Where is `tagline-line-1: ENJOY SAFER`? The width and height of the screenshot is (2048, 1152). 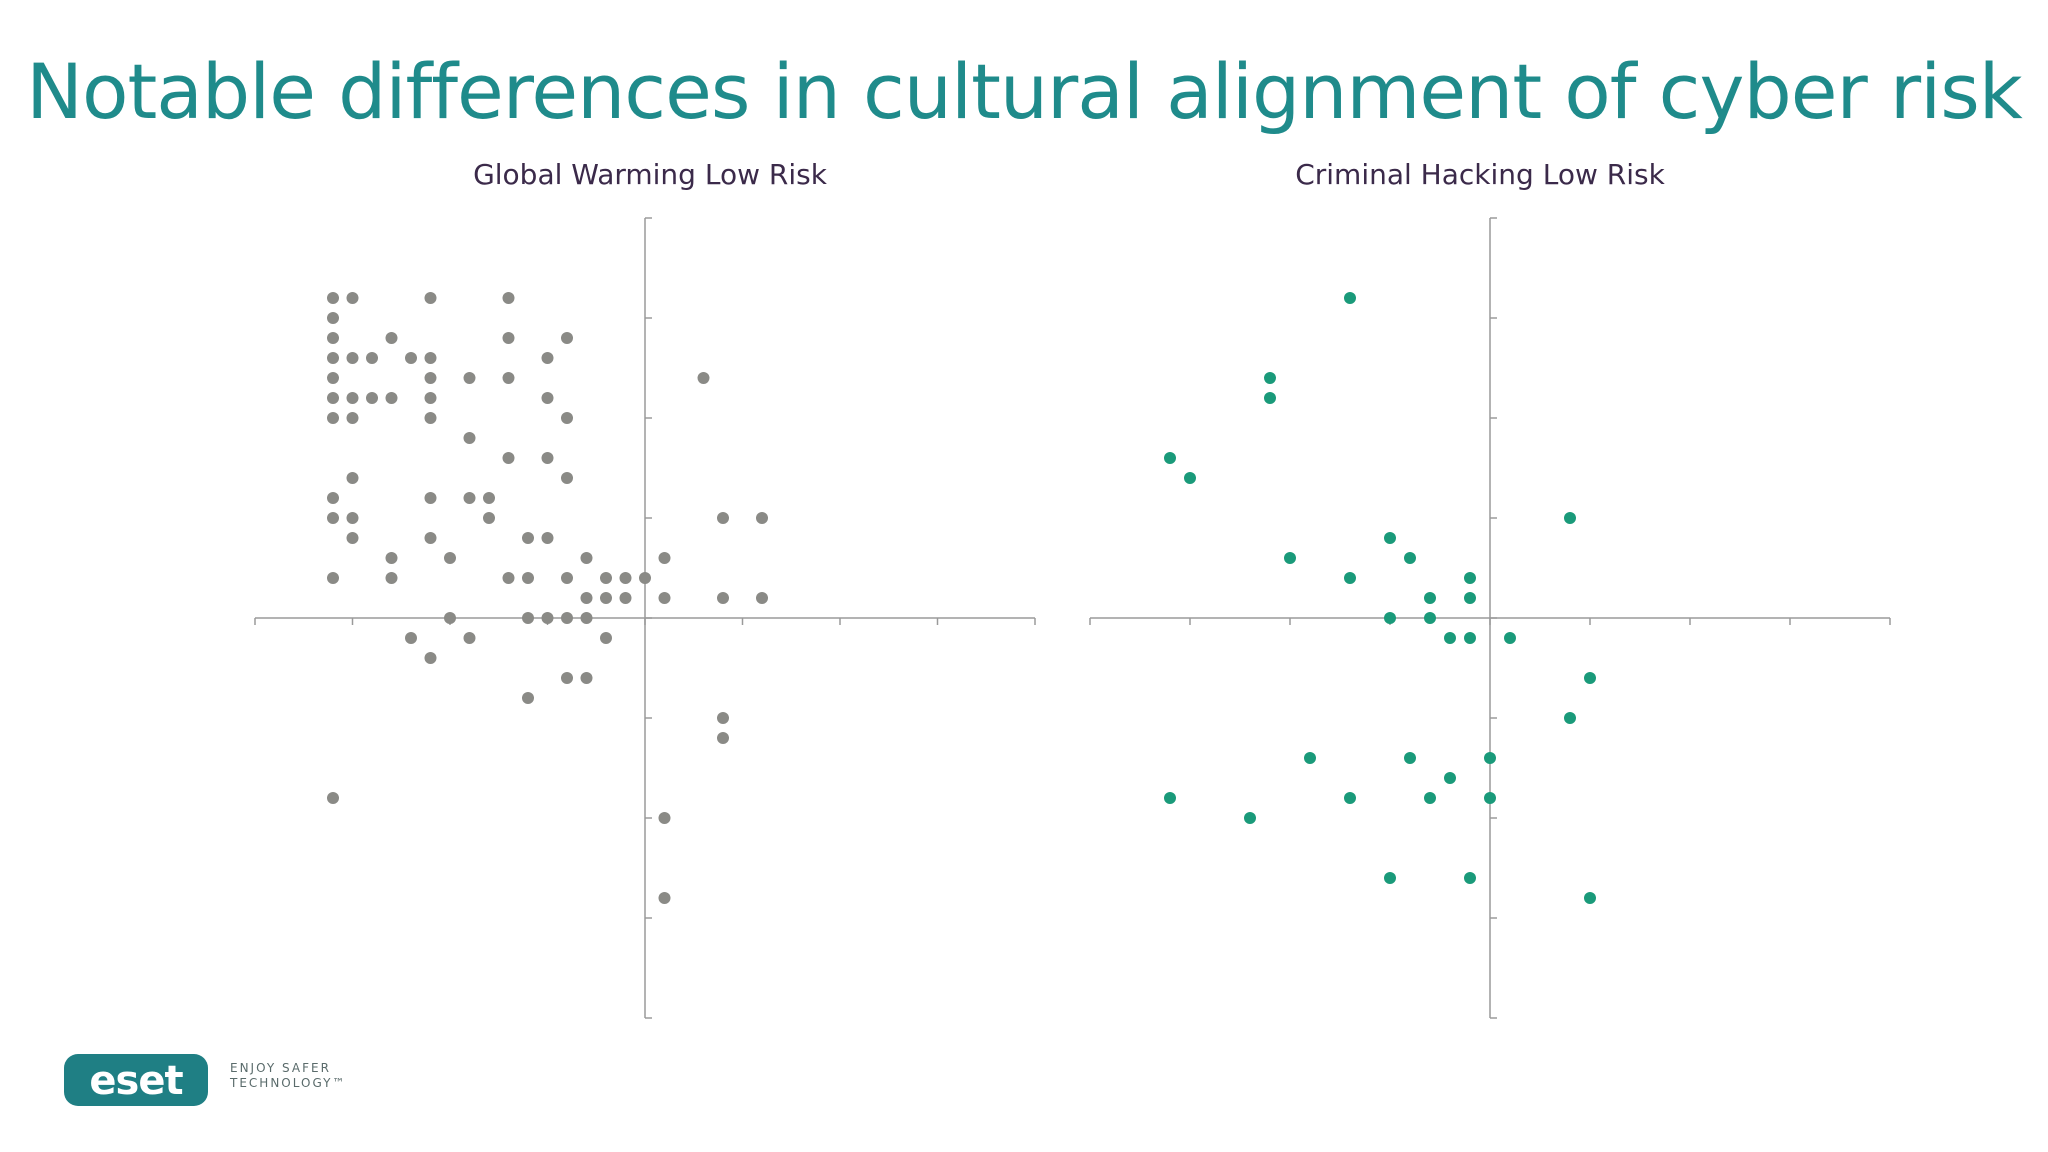
tagline-line-1: ENJOY SAFER is located at coordinates (280, 1068).